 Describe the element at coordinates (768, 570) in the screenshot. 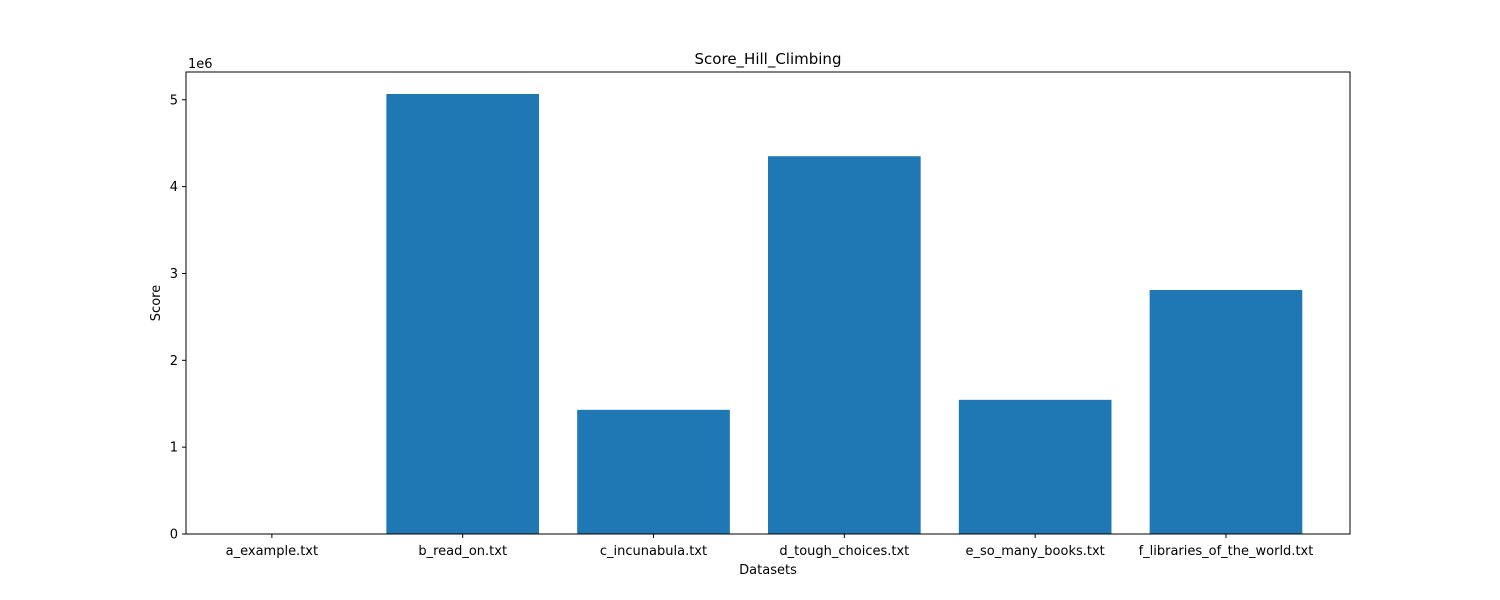

I see `x-axis-label: Datasets` at that location.